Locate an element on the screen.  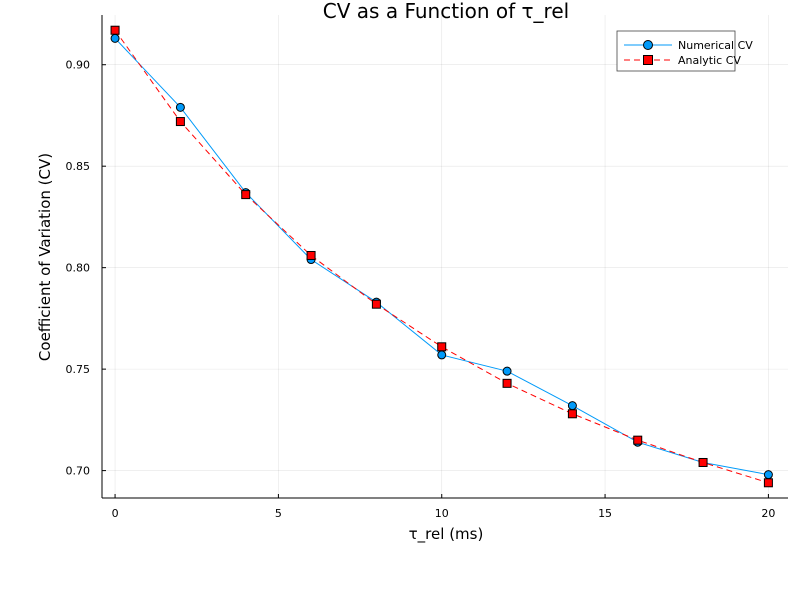
y-tick-label: 0.90 is located at coordinates (78, 65).